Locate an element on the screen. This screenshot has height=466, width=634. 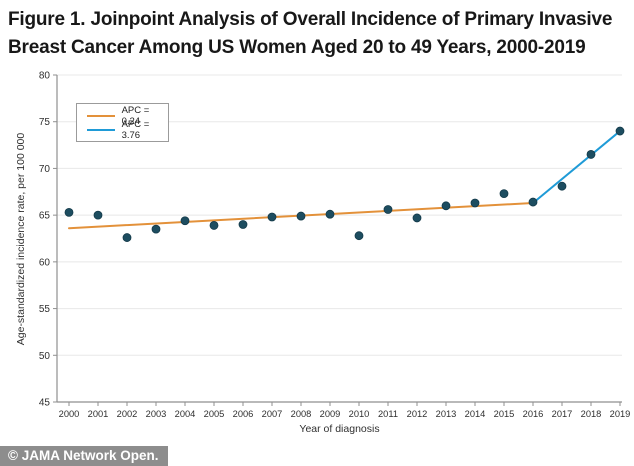
credit-badge: © JAMA Network Open. is located at coordinates (84, 456).